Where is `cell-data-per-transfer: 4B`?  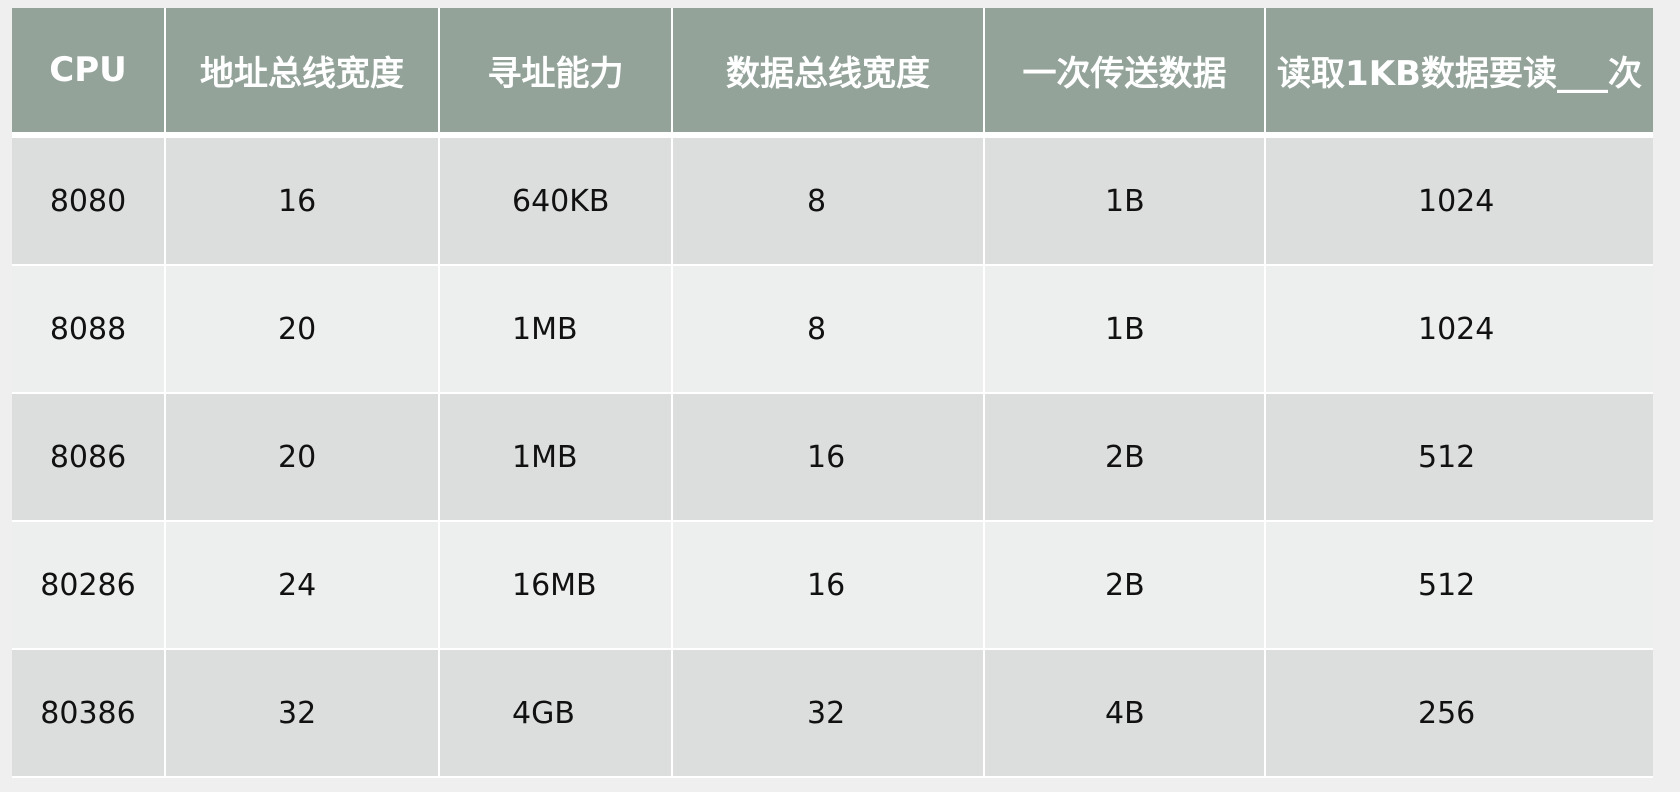 cell-data-per-transfer: 4B is located at coordinates (1125, 714).